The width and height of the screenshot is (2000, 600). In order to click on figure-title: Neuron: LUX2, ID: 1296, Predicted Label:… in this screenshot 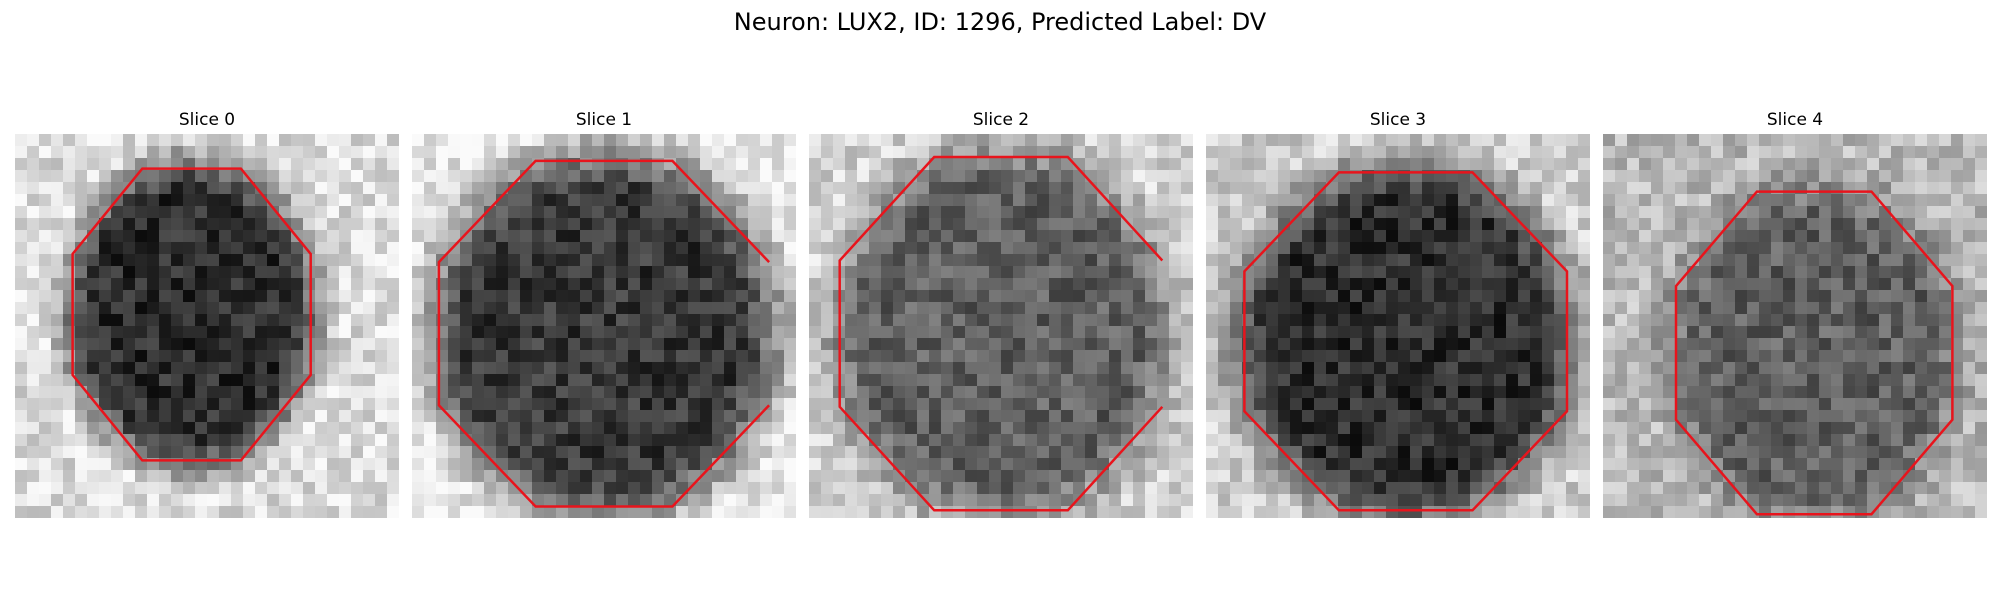, I will do `click(1000, 22)`.